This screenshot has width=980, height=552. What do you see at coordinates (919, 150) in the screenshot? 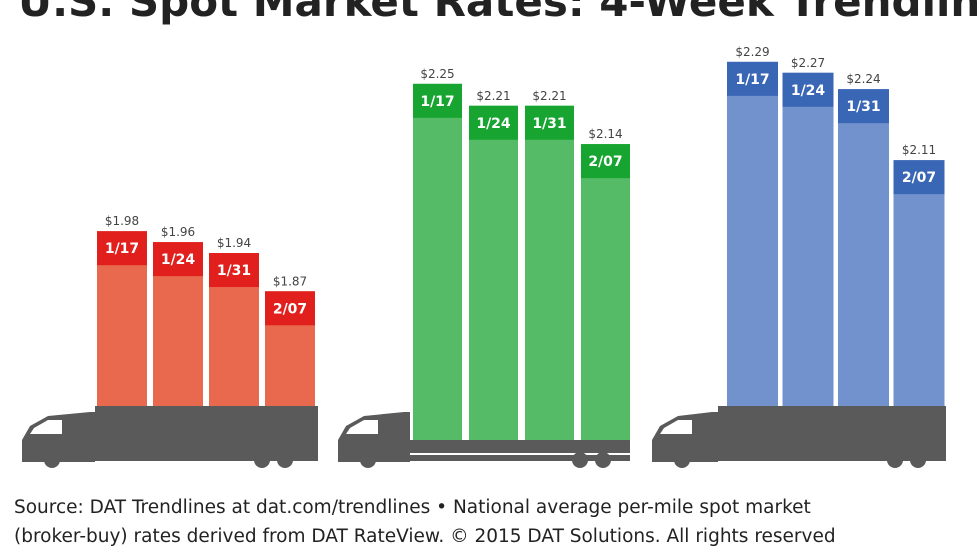
I see `value-label: $2.11` at bounding box center [919, 150].